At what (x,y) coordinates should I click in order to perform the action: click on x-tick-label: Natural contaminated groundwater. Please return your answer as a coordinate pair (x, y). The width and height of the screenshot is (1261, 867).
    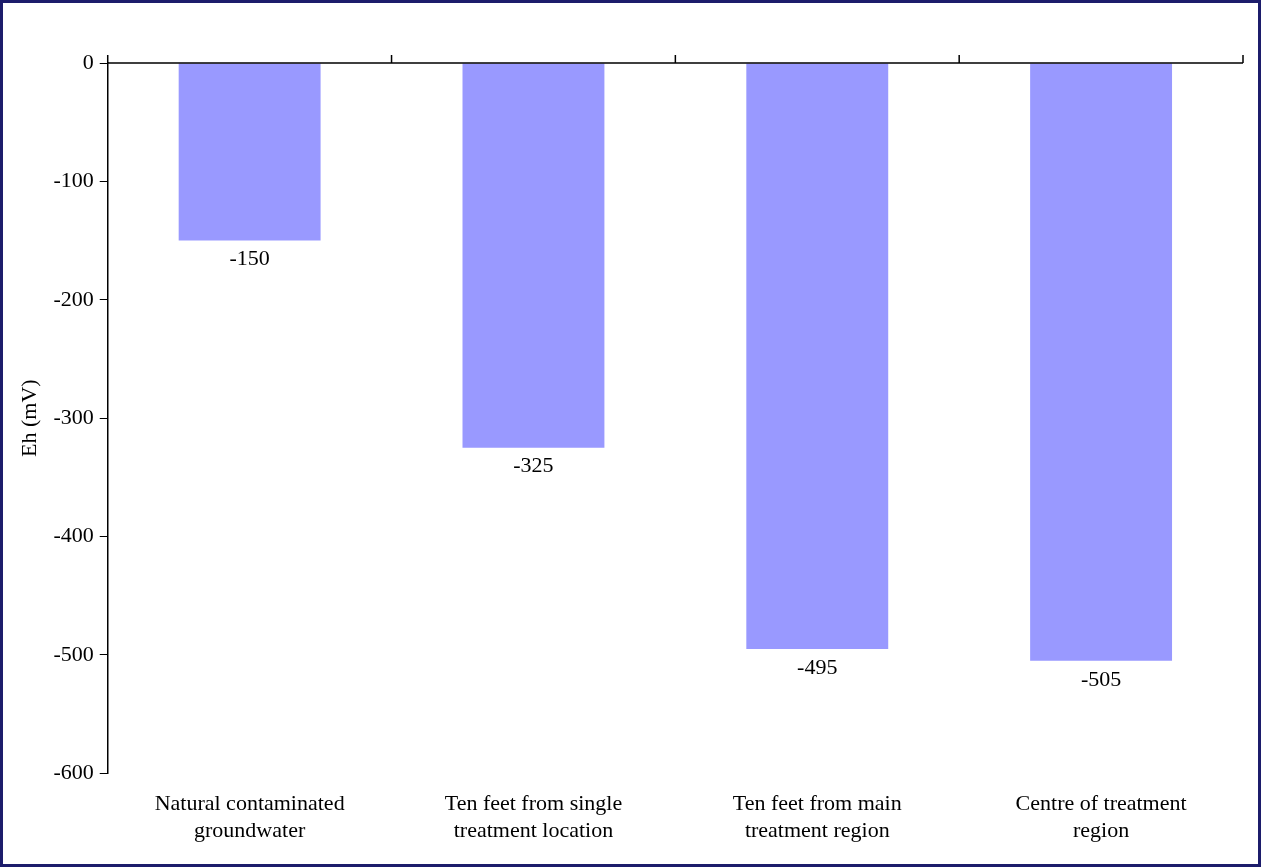
    Looking at the image, I should click on (249, 816).